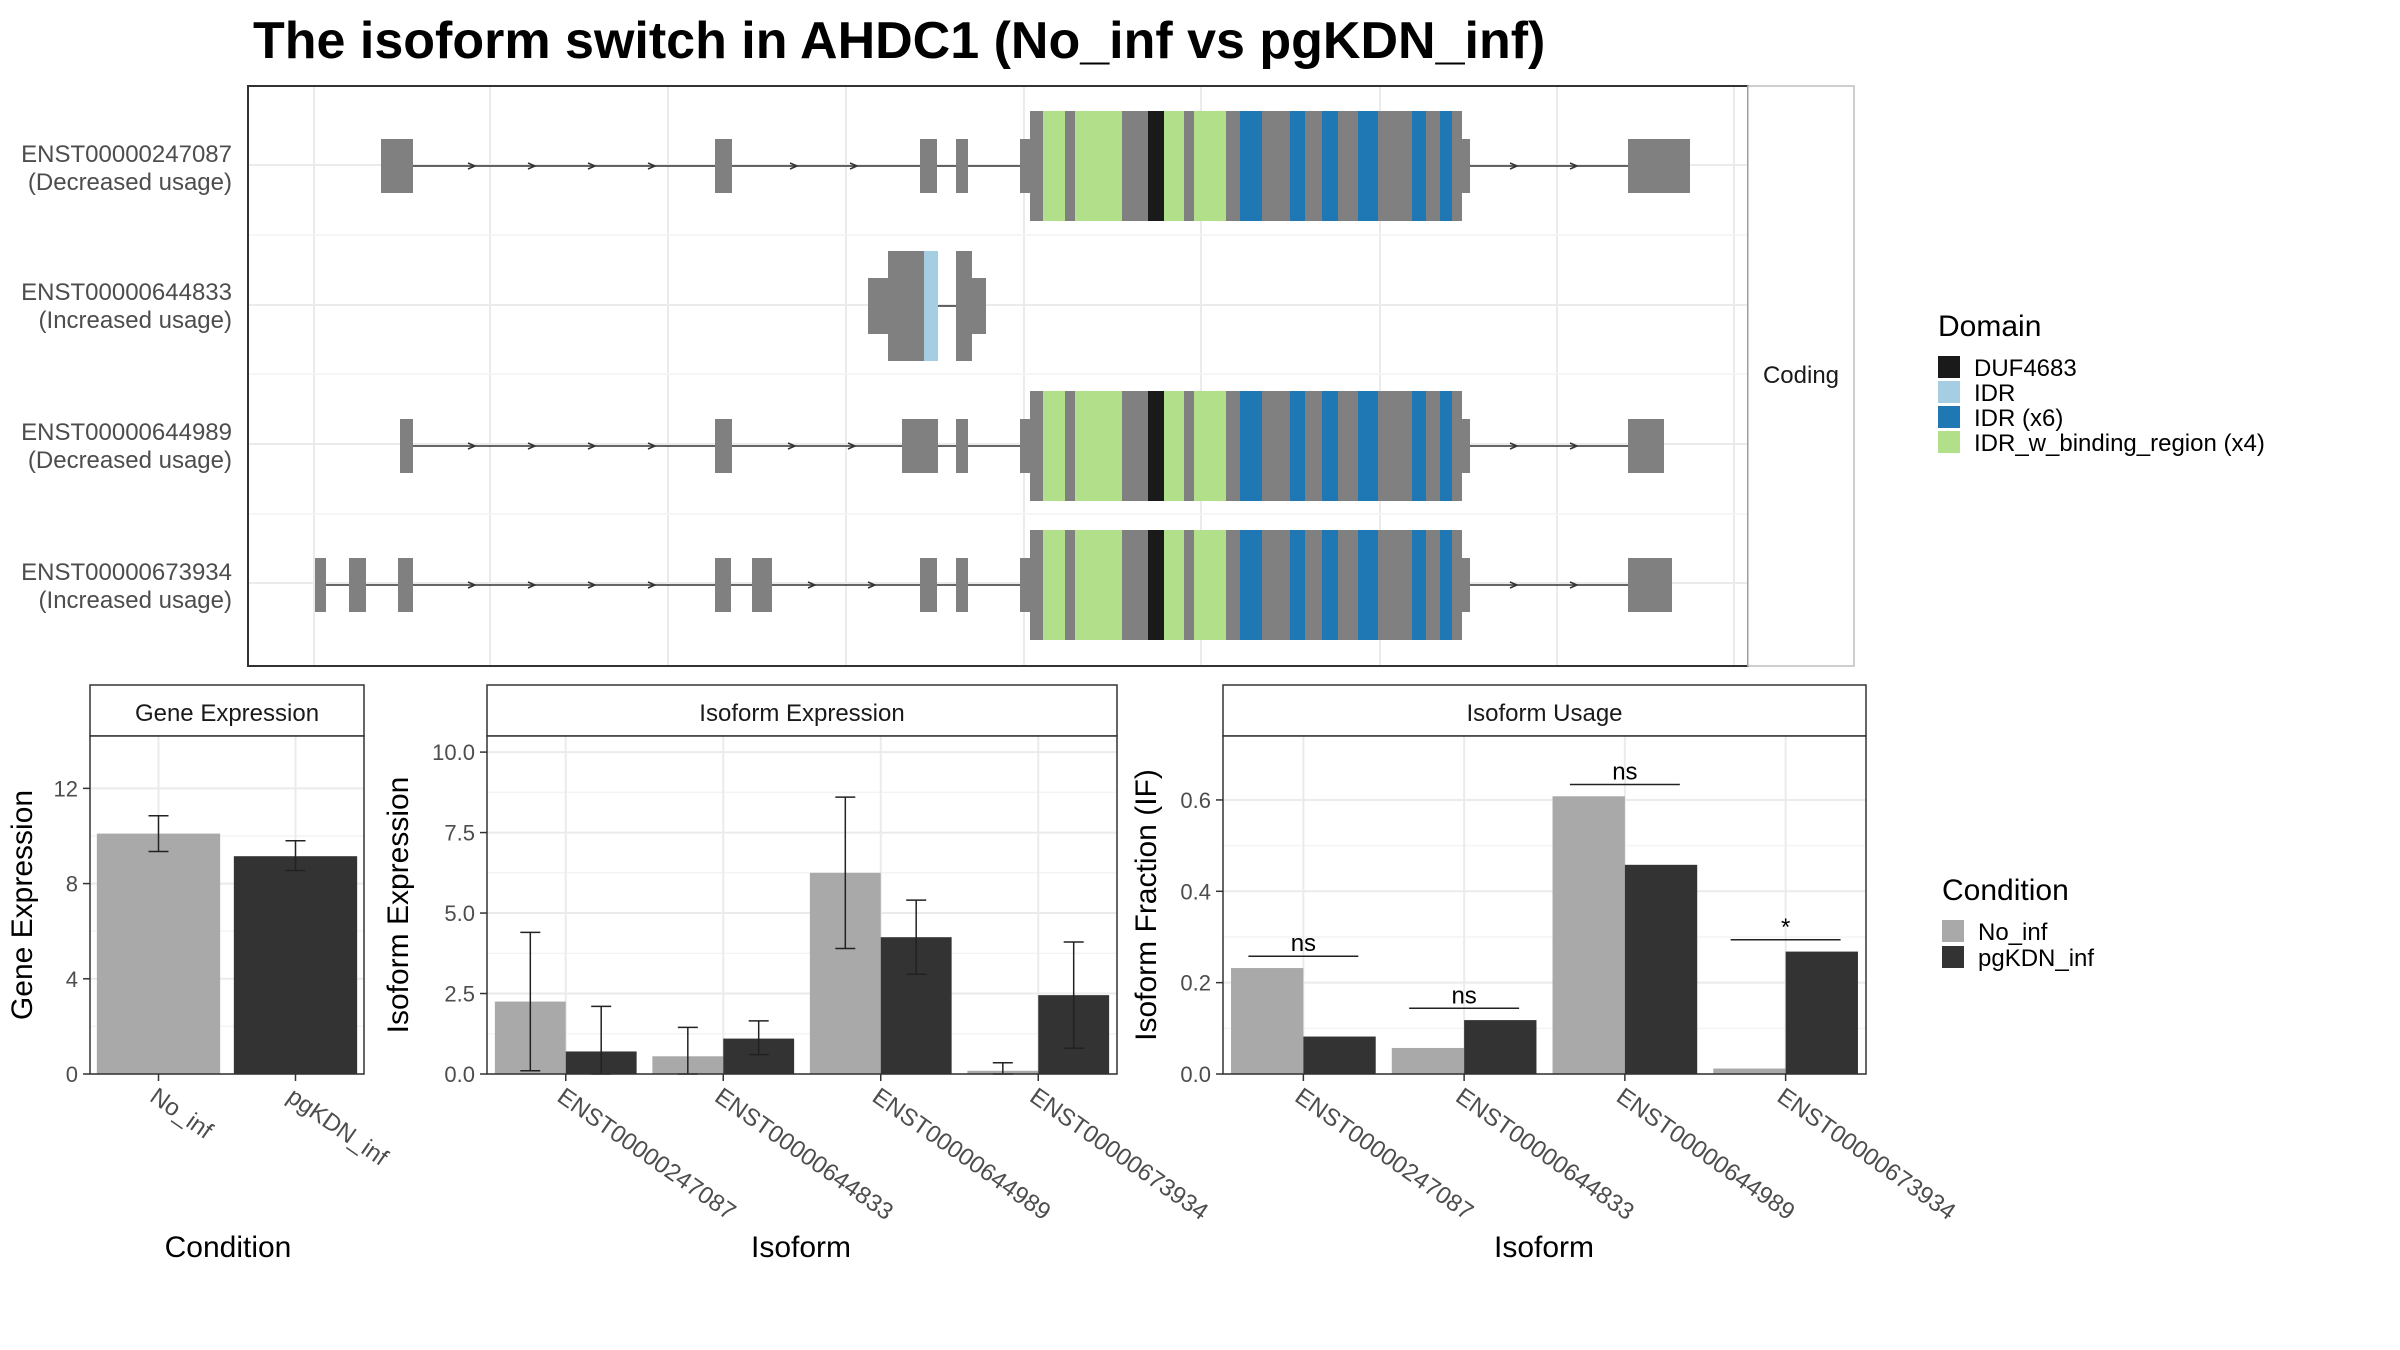 The width and height of the screenshot is (2400, 1350). What do you see at coordinates (126, 432) in the screenshot?
I see `transcript-label-3-id: ENST00000644989` at bounding box center [126, 432].